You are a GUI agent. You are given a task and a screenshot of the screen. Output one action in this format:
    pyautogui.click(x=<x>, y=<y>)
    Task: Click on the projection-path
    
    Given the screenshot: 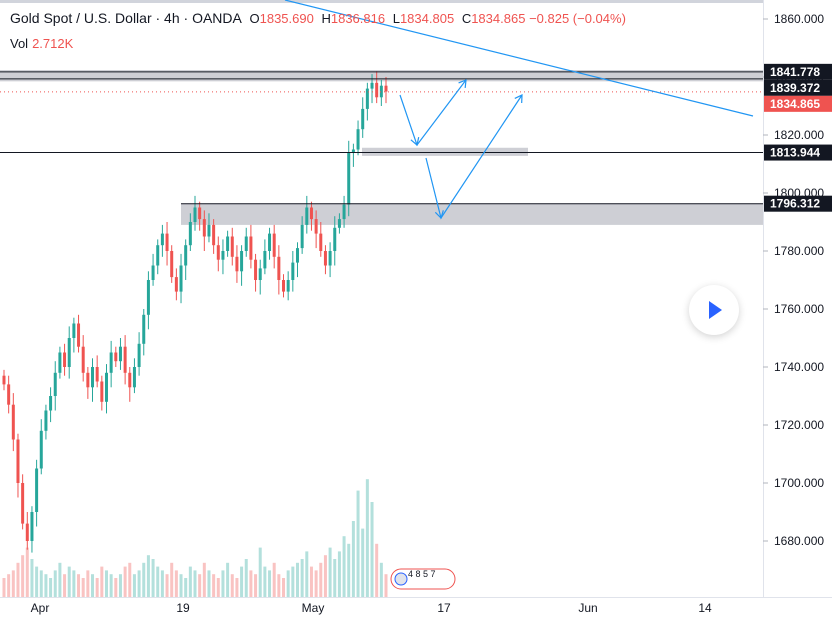 What is the action you would take?
    pyautogui.click(x=433, y=113)
    